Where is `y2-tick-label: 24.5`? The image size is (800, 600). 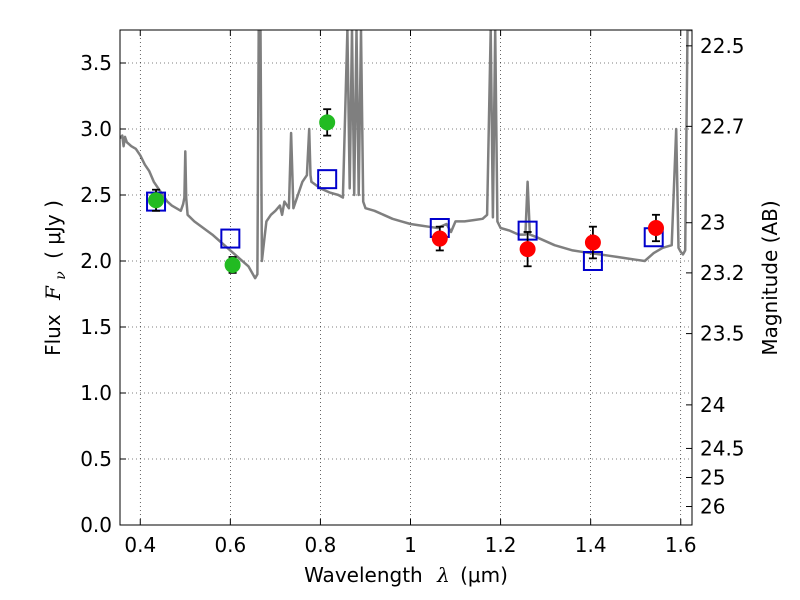
y2-tick-label: 24.5 is located at coordinates (722, 448).